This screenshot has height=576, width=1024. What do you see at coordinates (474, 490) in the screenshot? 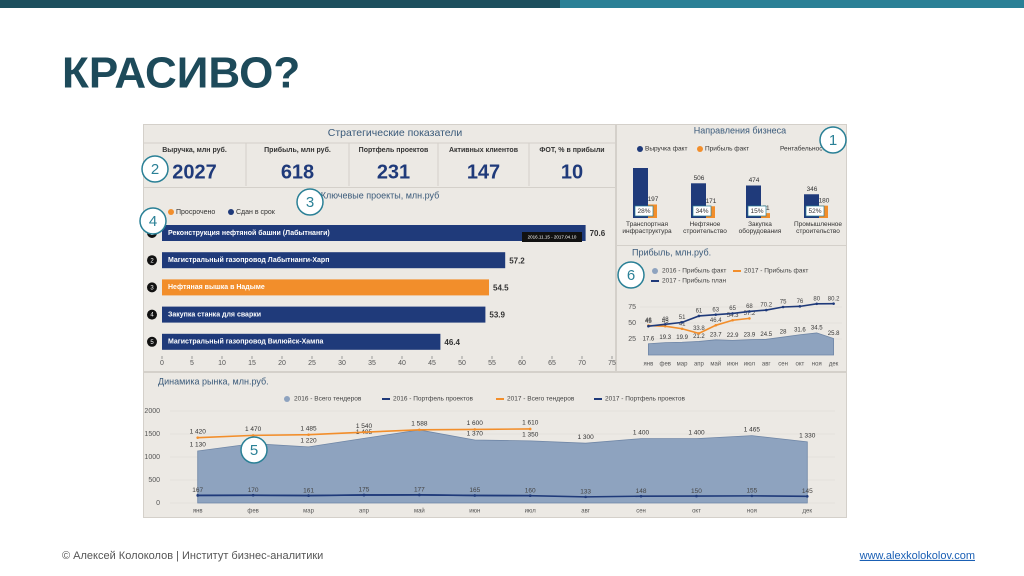
I see `data-label: 165` at bounding box center [474, 490].